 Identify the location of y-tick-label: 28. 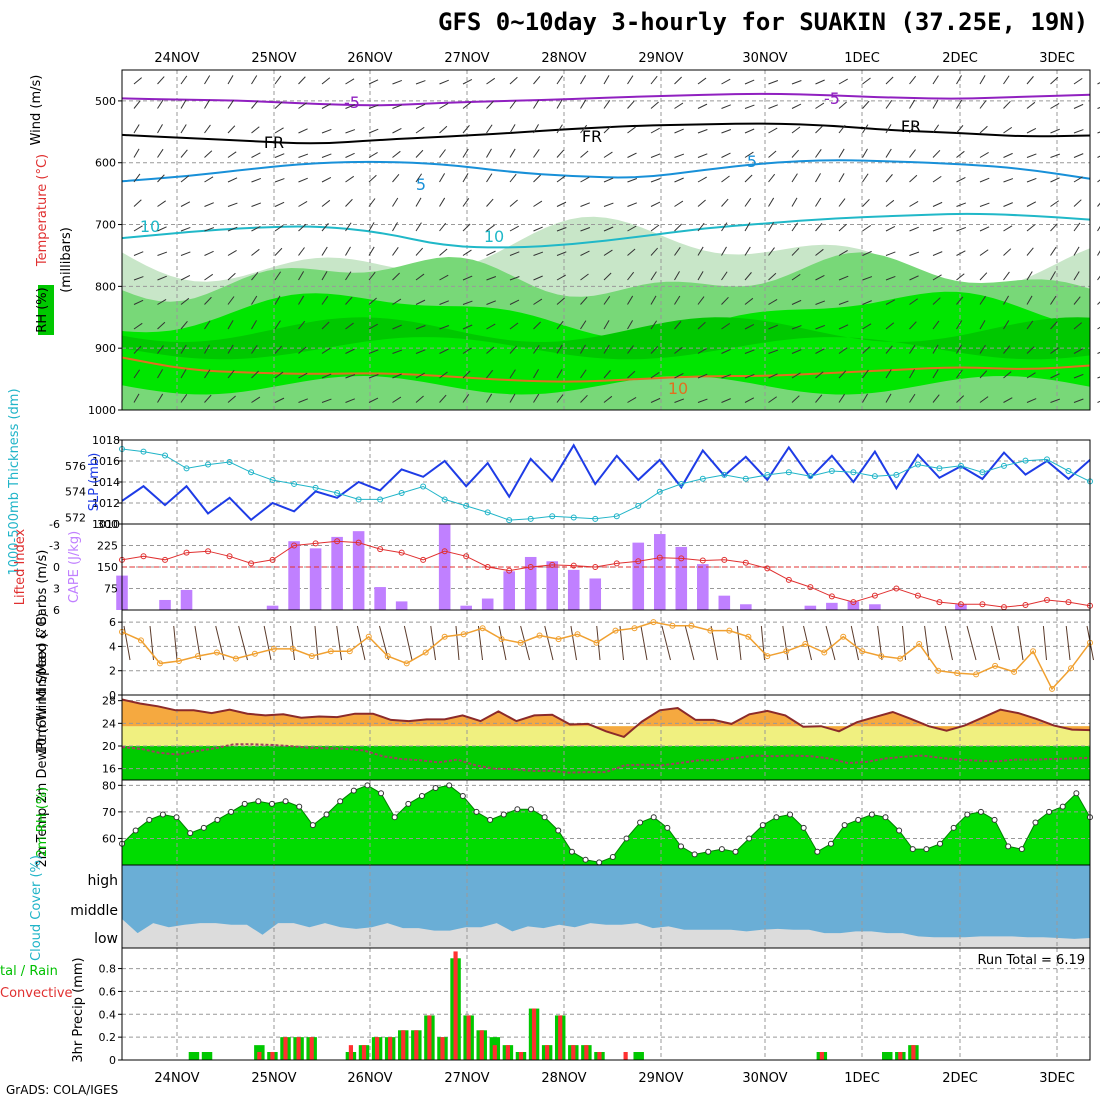
(109, 701).